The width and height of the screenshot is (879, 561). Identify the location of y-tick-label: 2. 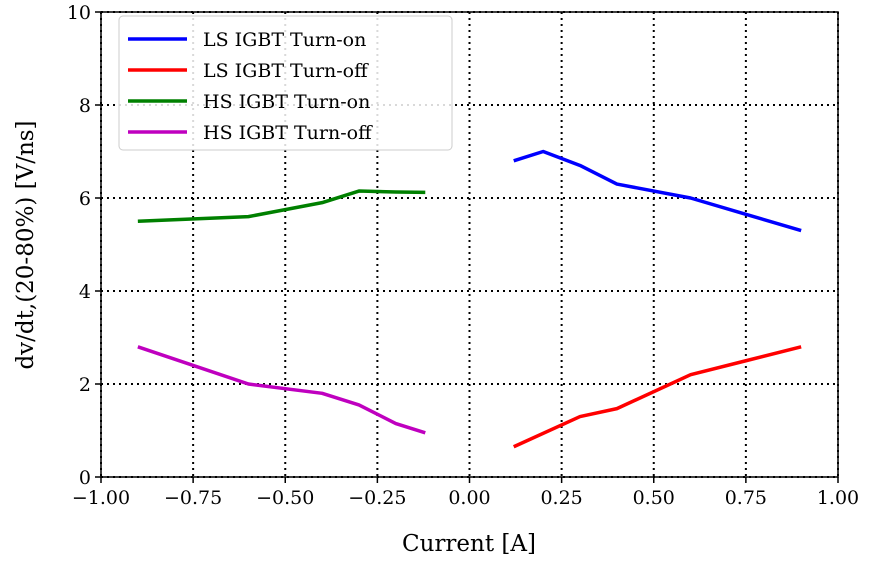
(85, 385).